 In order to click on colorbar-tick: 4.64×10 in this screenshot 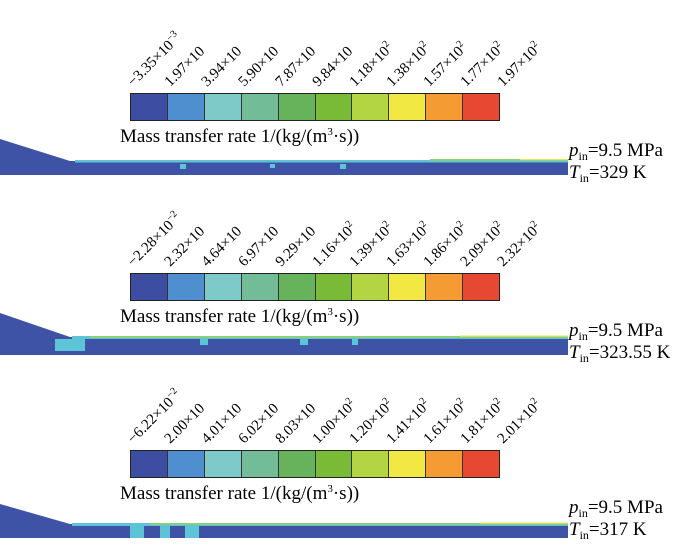, I will do `click(222, 246)`.